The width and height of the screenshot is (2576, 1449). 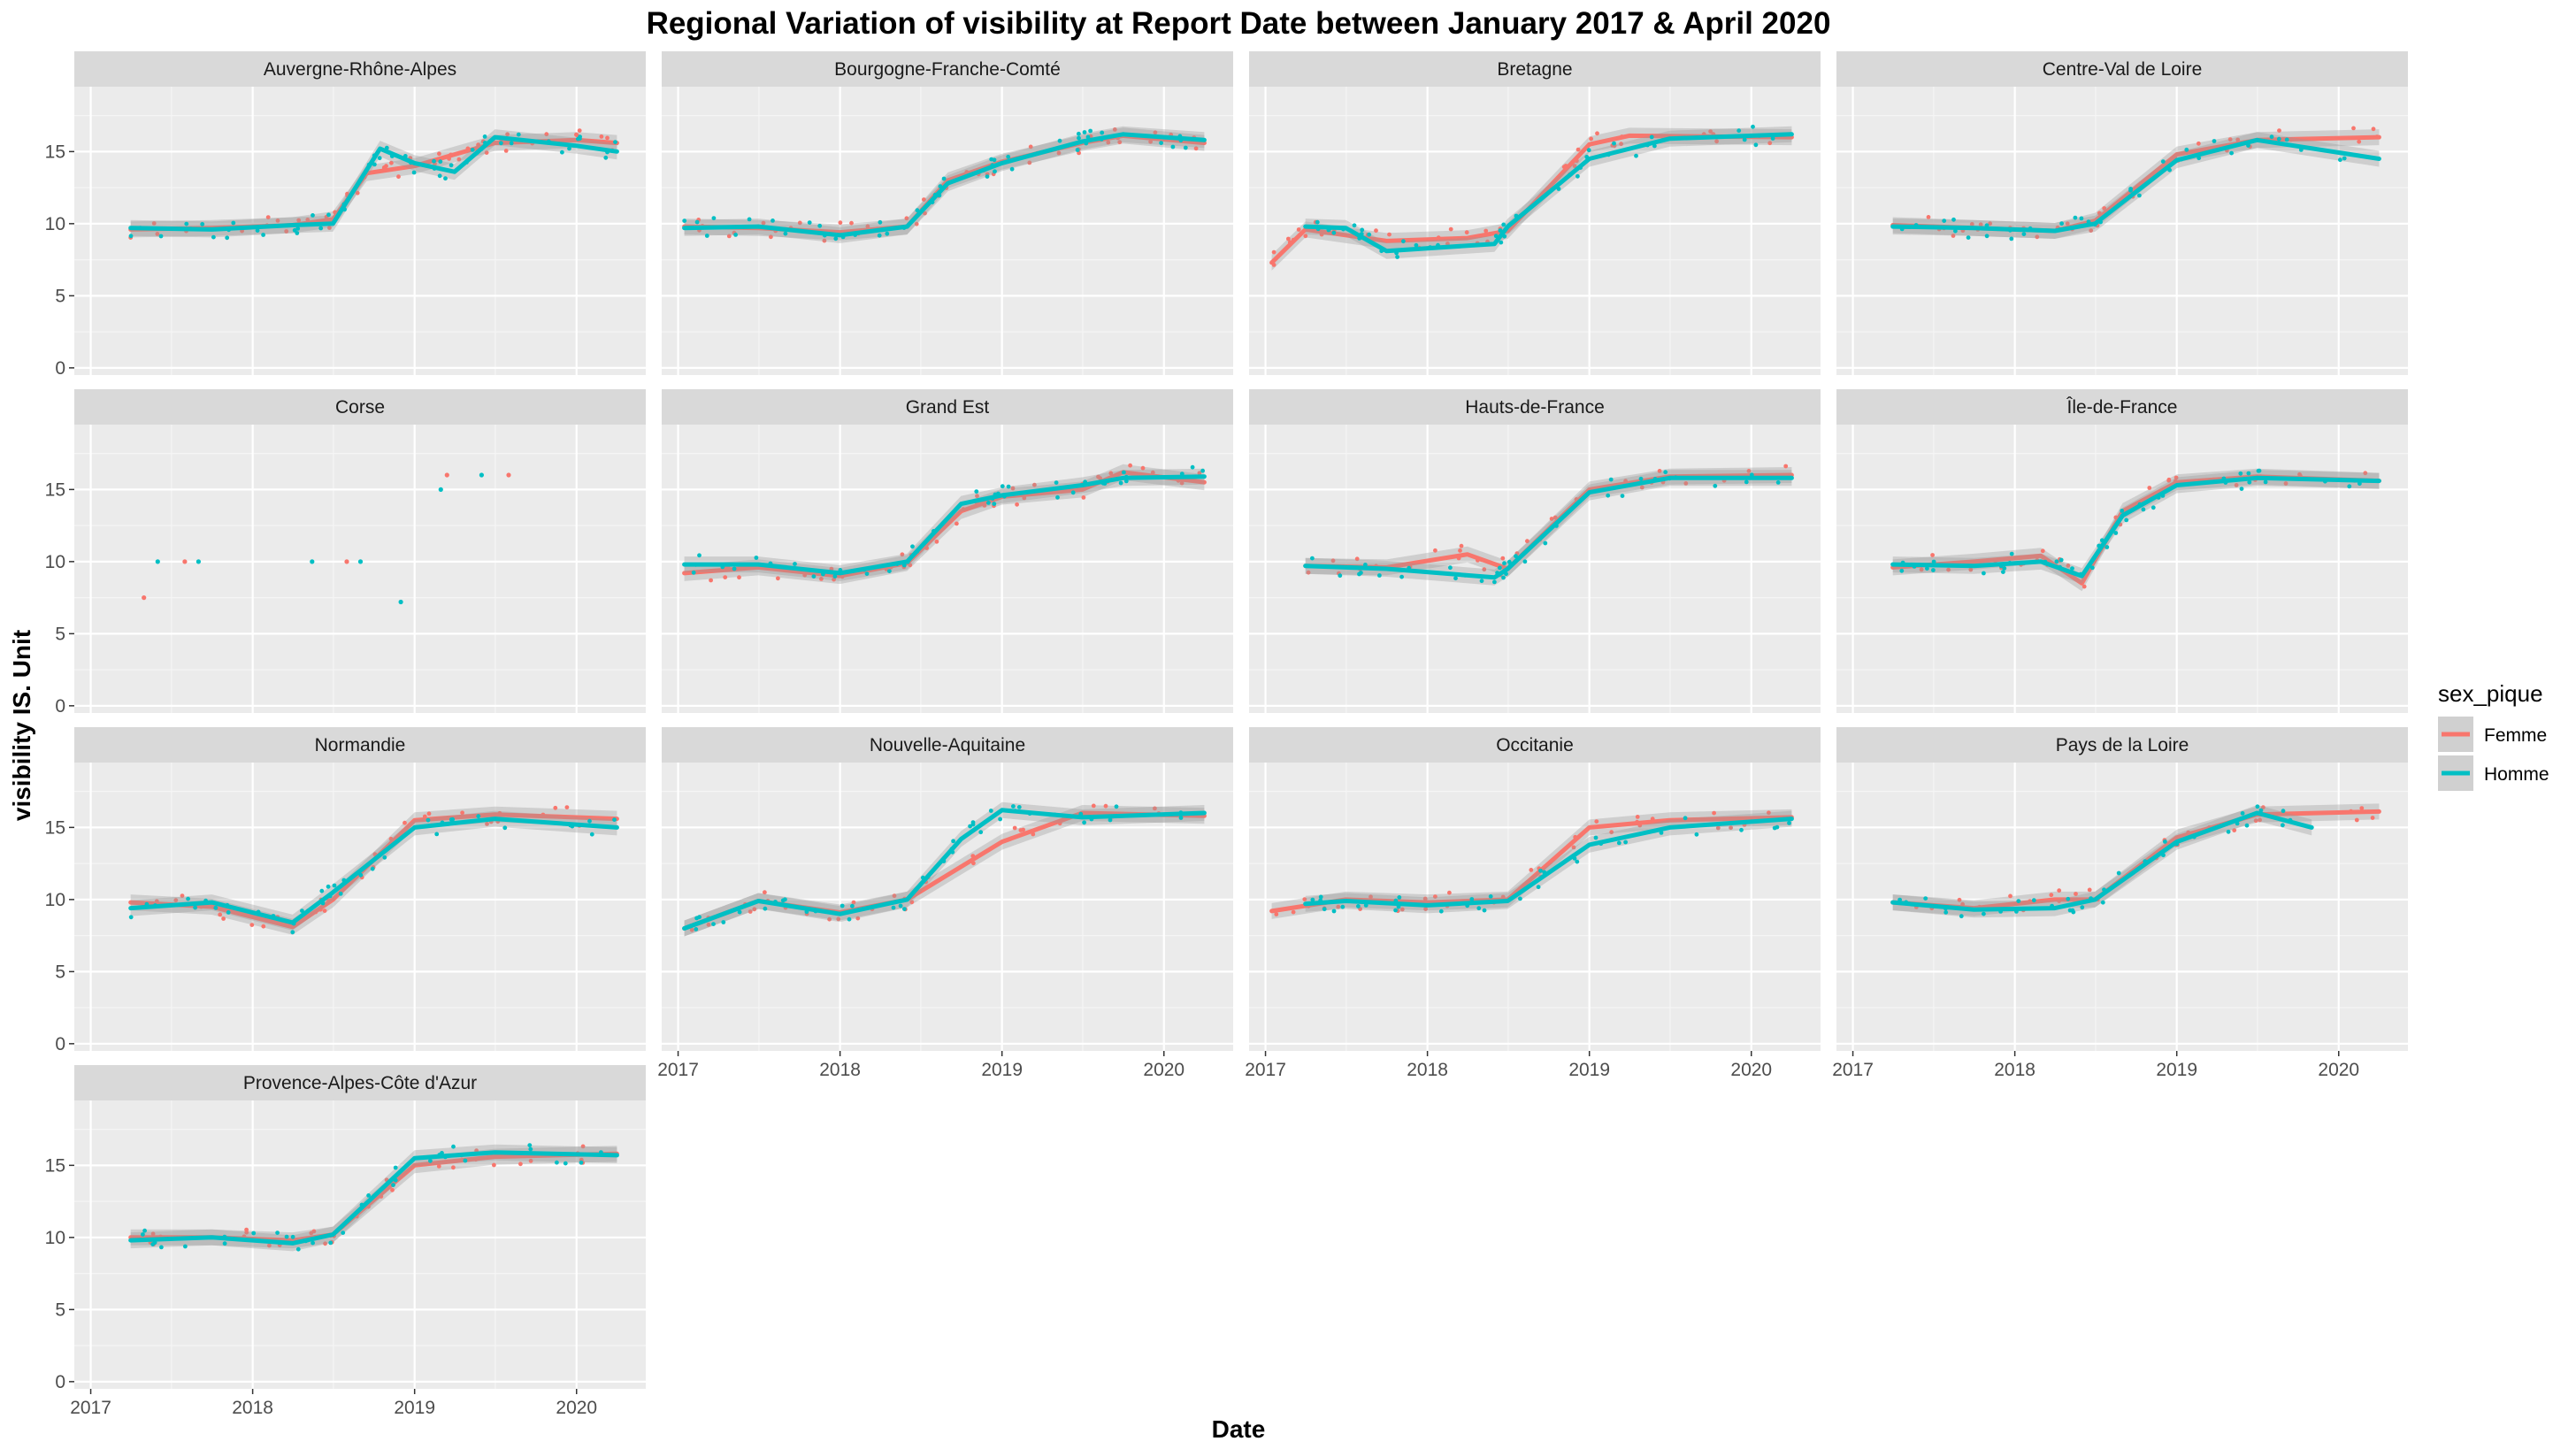 I want to click on panel-corse: Corse 0 5 10 15, so click(x=345, y=553).